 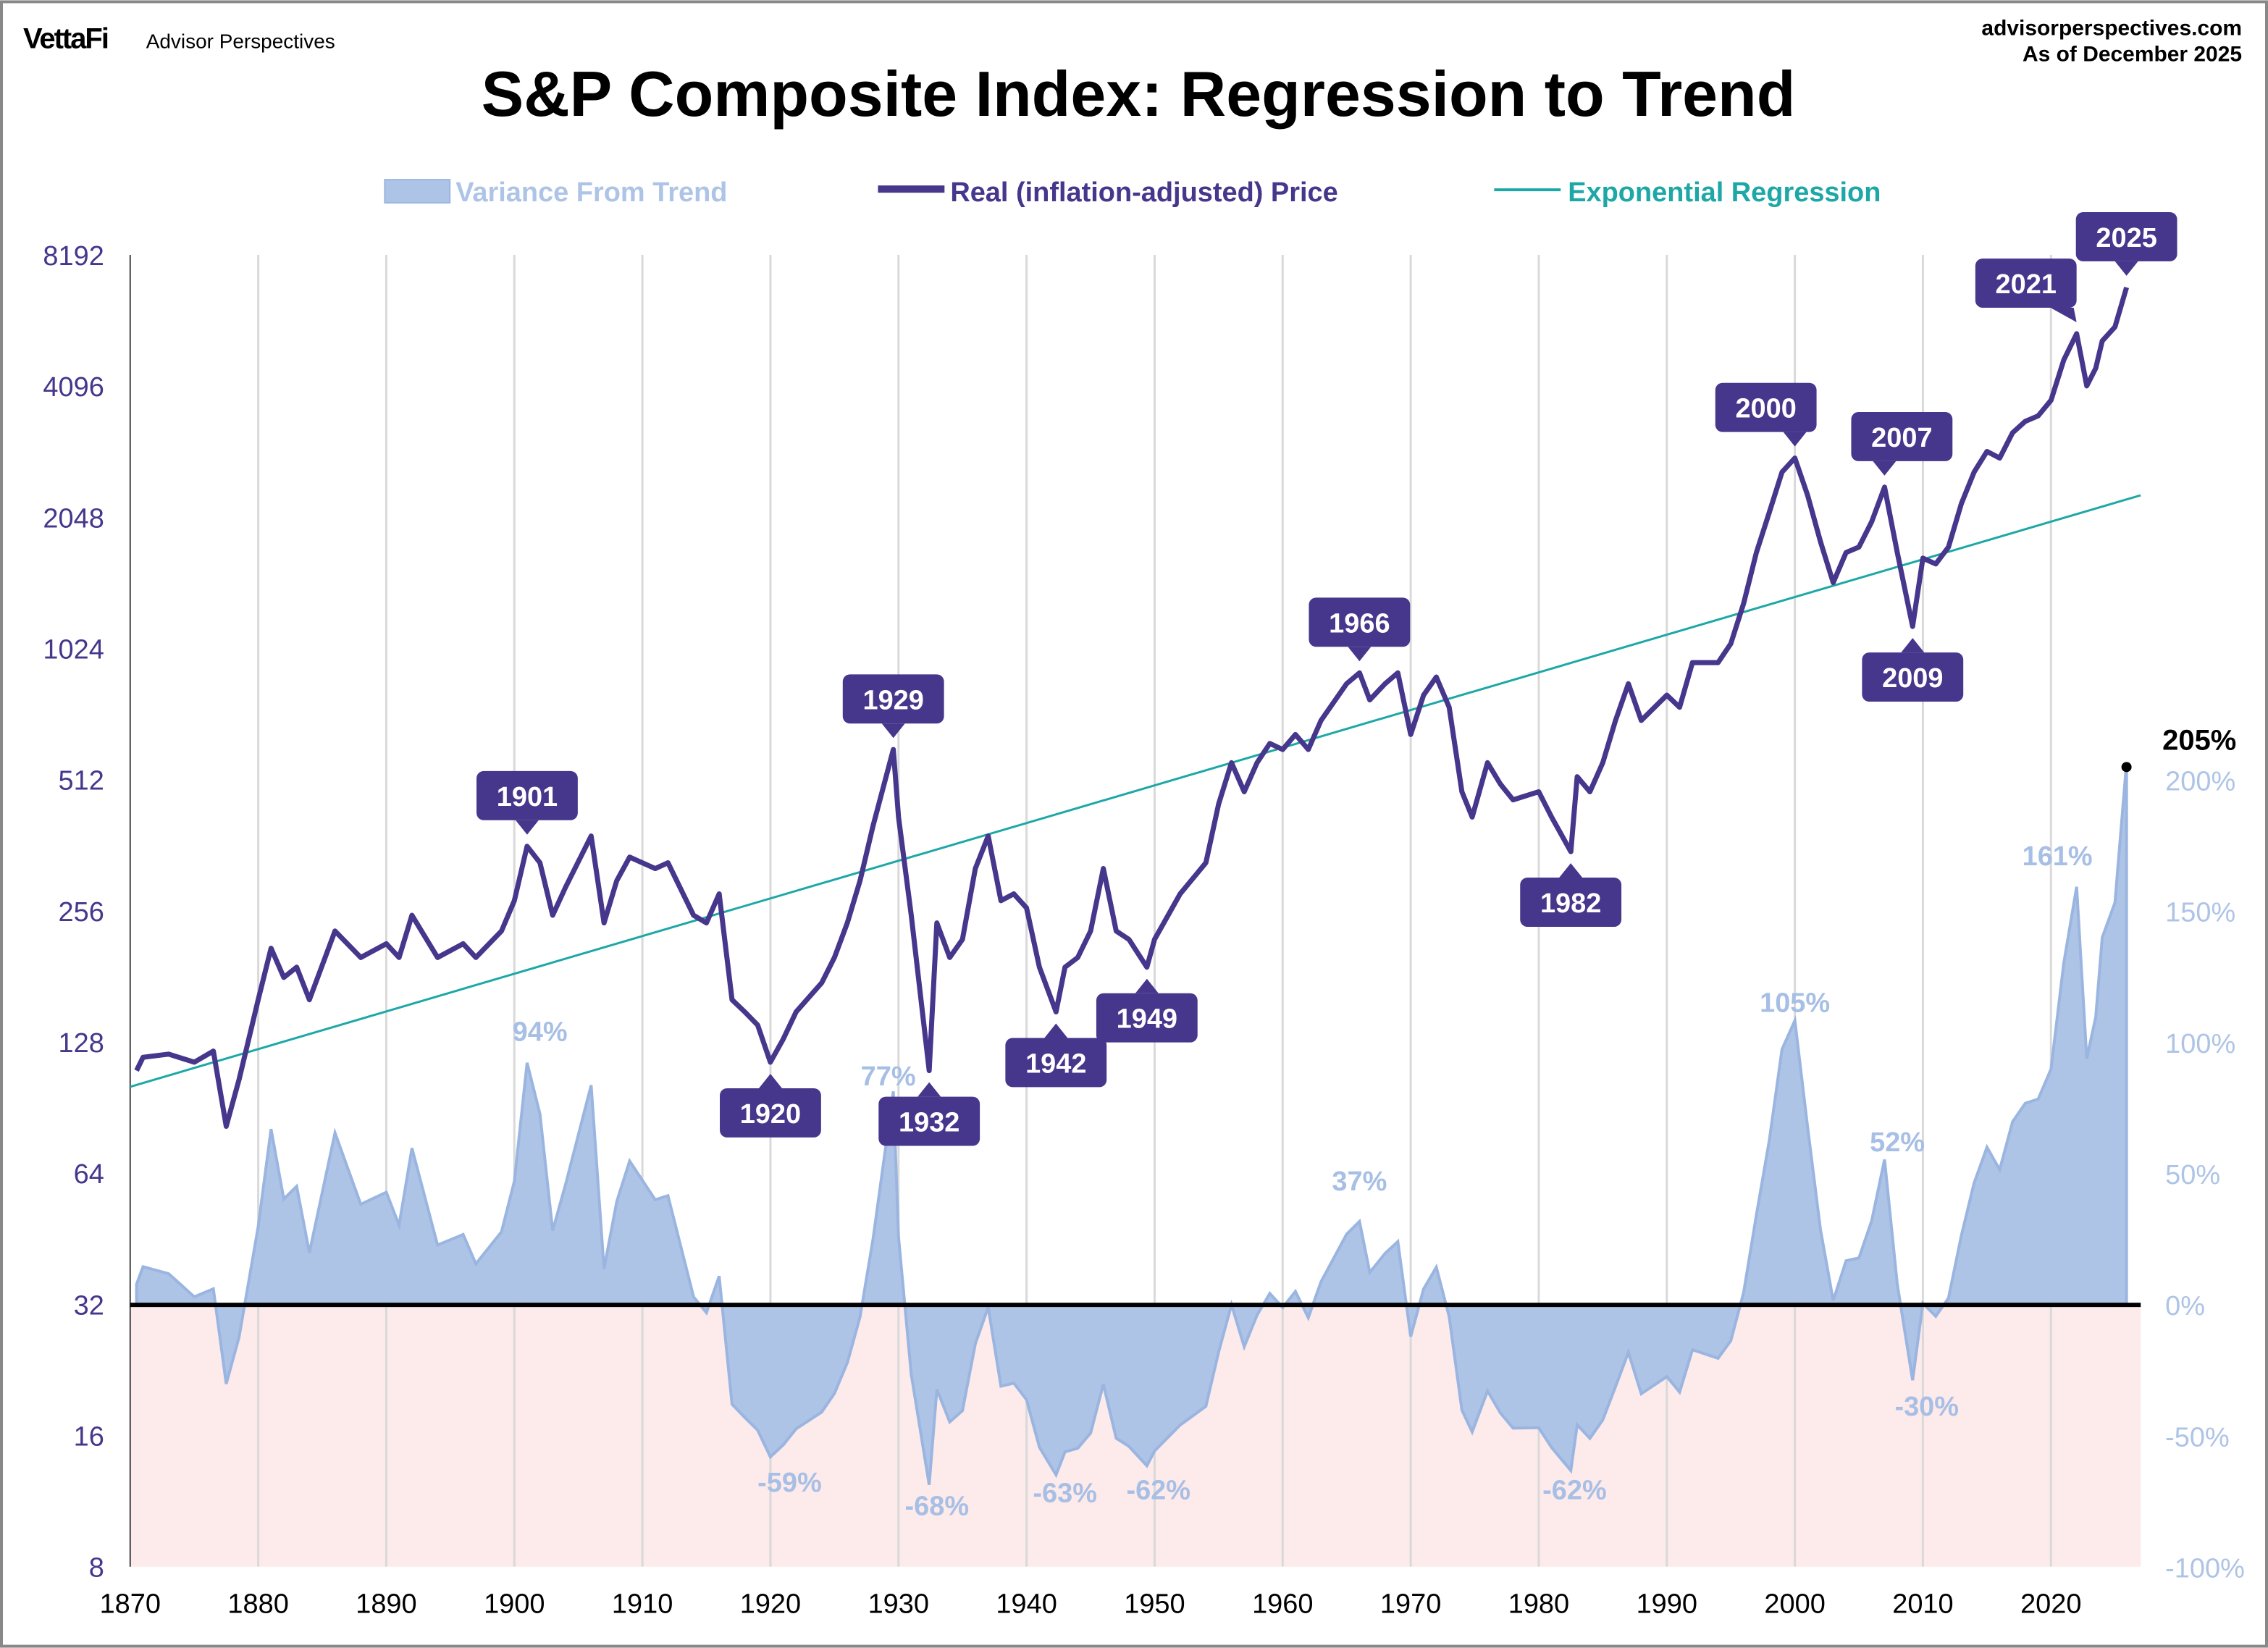 What do you see at coordinates (257, 1604) in the screenshot?
I see `x-tick-label: 1880` at bounding box center [257, 1604].